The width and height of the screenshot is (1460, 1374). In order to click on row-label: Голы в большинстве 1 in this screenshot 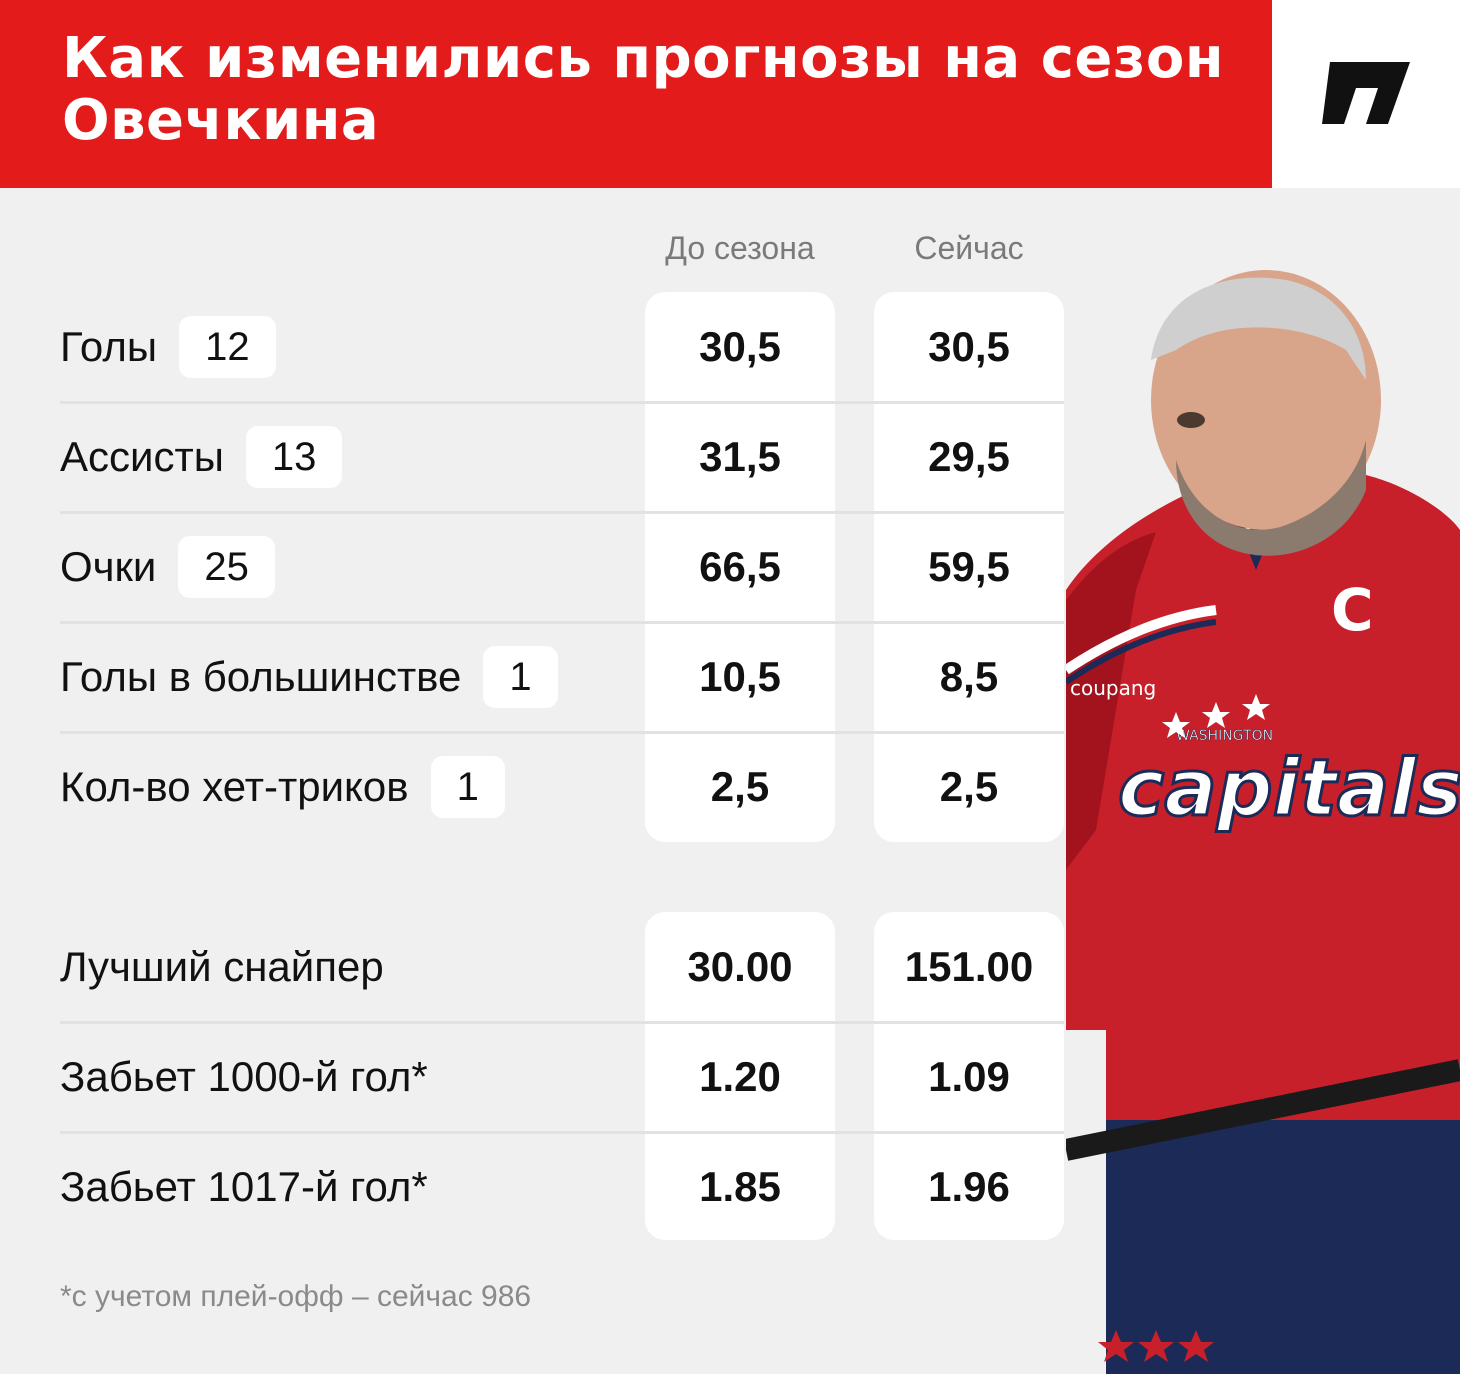, I will do `click(309, 677)`.